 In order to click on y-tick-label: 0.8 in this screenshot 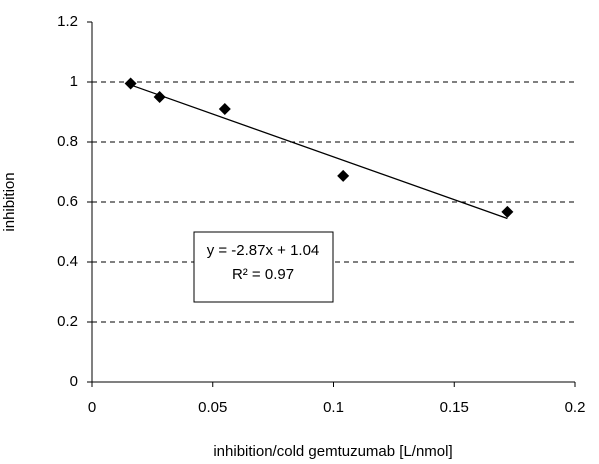, I will do `click(67, 141)`.